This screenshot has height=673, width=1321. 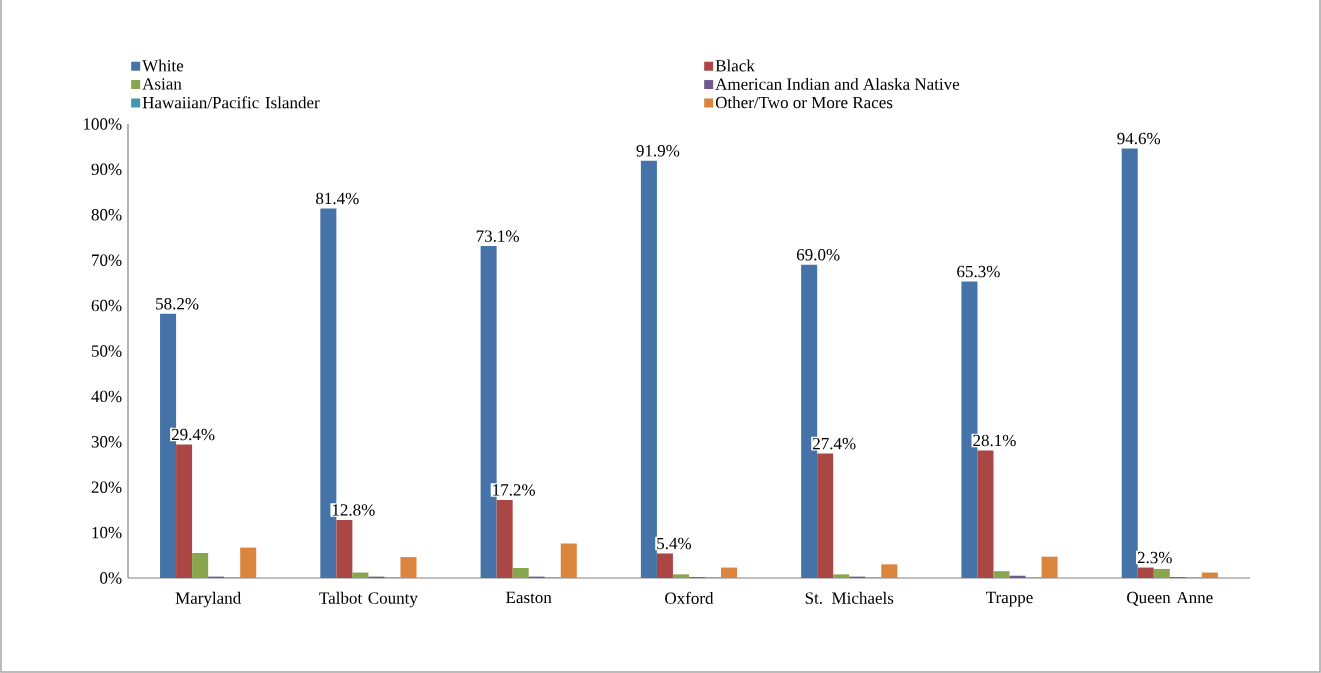 What do you see at coordinates (106, 442) in the screenshot?
I see `y-tick-label: 30%` at bounding box center [106, 442].